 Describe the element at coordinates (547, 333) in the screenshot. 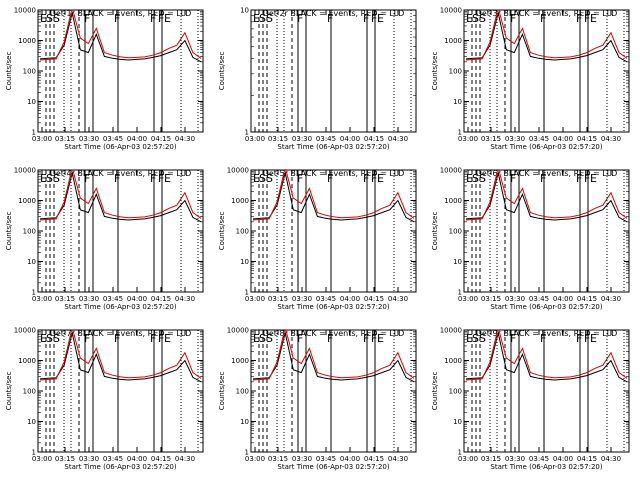

I see `panel-title: Det 9r BLACK = Events, RED = LLD` at that location.